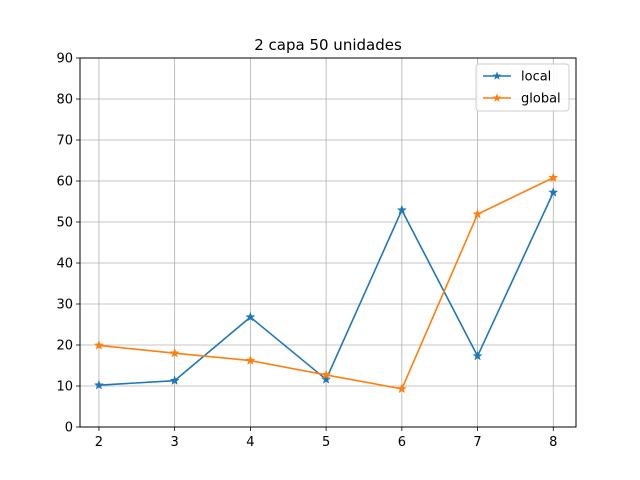 The height and width of the screenshot is (480, 640). I want to click on legend: local global, so click(522, 87).